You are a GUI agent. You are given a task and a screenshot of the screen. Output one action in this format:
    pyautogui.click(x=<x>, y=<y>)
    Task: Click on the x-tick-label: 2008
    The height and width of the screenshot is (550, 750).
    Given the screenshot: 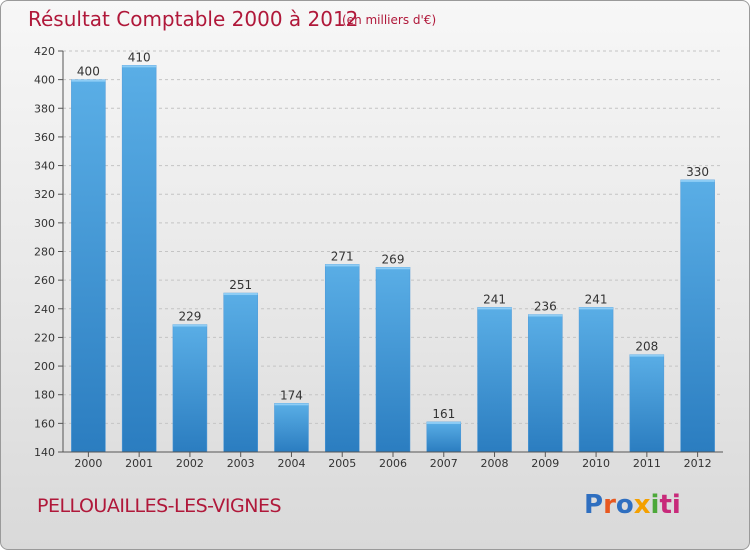 What is the action you would take?
    pyautogui.click(x=495, y=463)
    